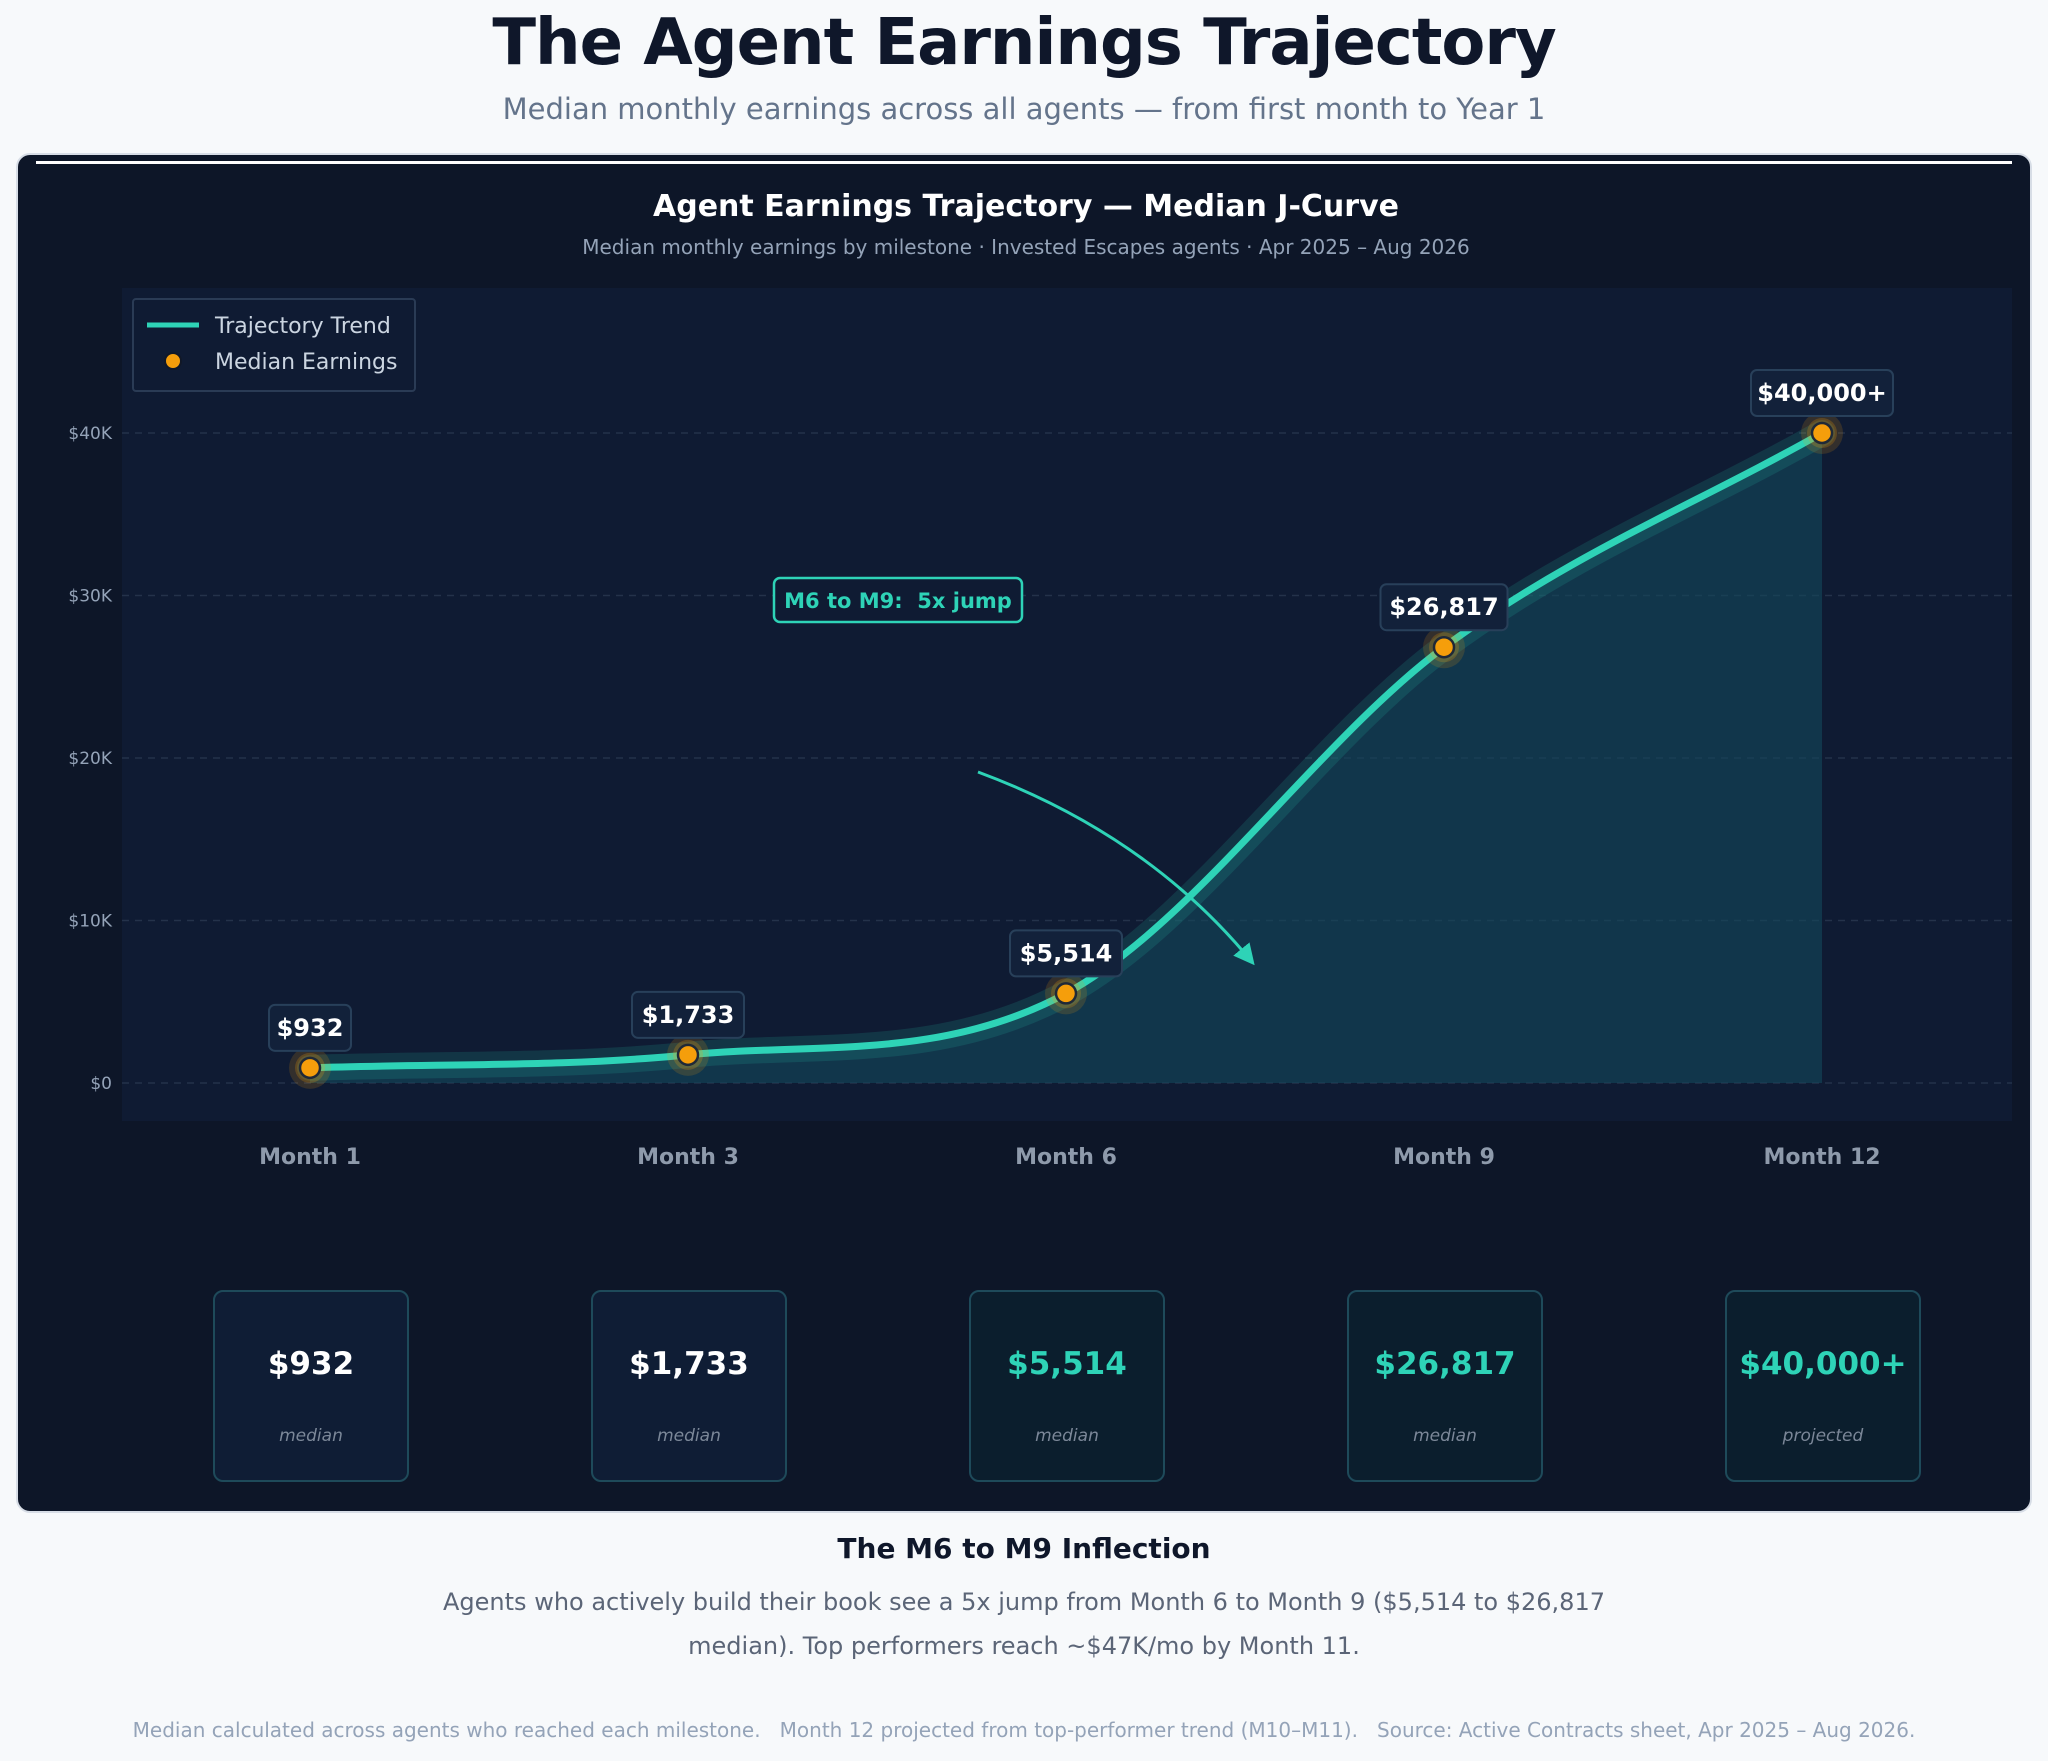 The image size is (2048, 1761). What do you see at coordinates (90, 597) in the screenshot?
I see `y-tick-label: $30K` at bounding box center [90, 597].